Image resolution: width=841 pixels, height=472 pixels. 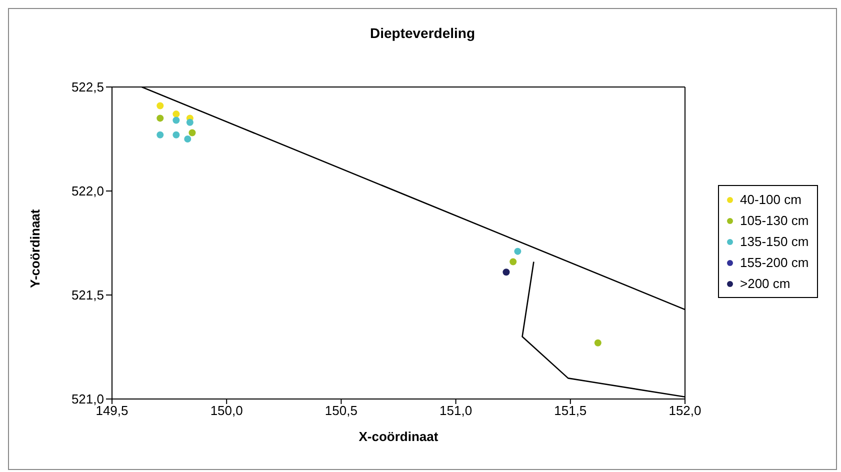 I want to click on legend-label: 105-130 cm, so click(x=774, y=220).